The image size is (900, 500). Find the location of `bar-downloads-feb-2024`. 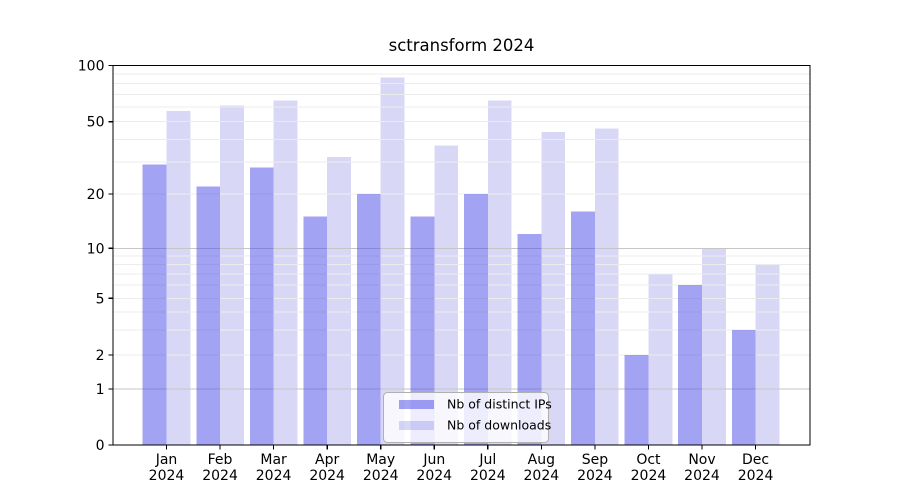

bar-downloads-feb-2024 is located at coordinates (232, 275).